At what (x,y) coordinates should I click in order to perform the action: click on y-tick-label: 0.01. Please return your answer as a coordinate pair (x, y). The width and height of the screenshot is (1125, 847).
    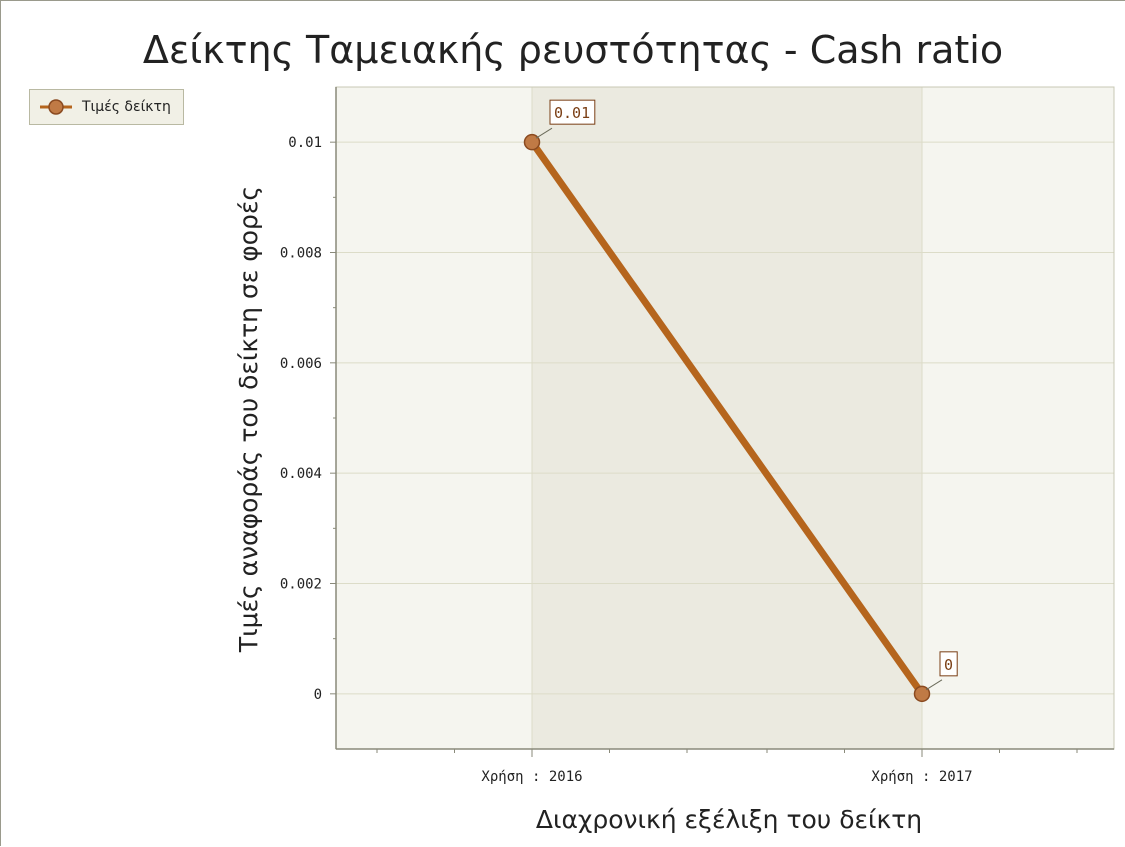
    Looking at the image, I should click on (305, 143).